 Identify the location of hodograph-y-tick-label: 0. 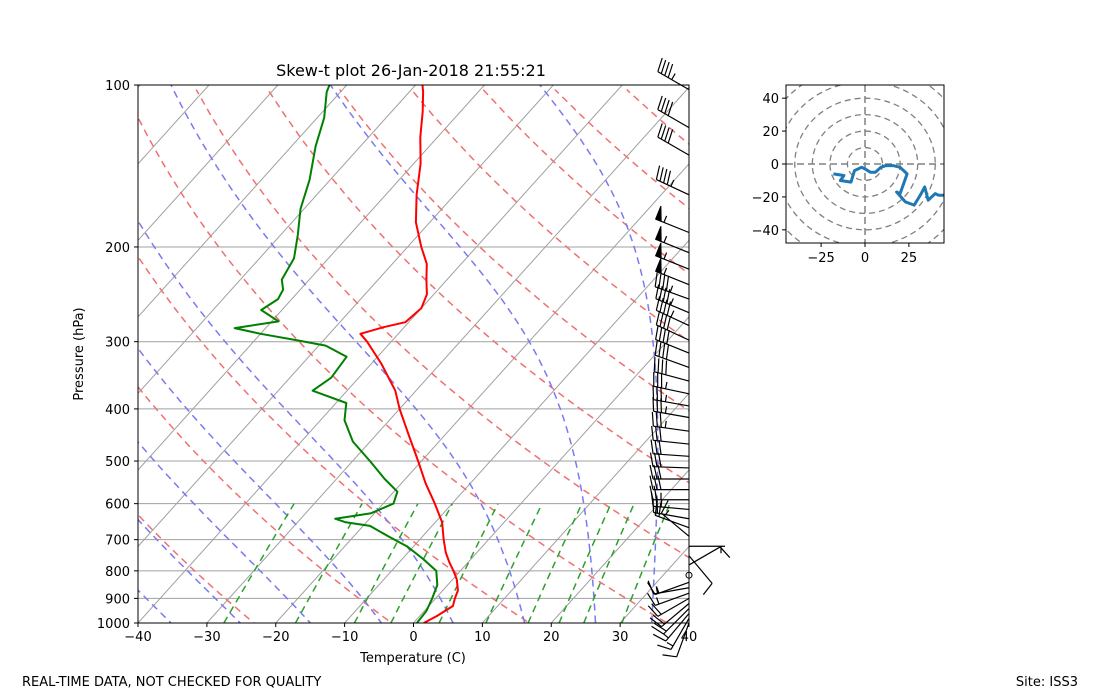
(775, 165).